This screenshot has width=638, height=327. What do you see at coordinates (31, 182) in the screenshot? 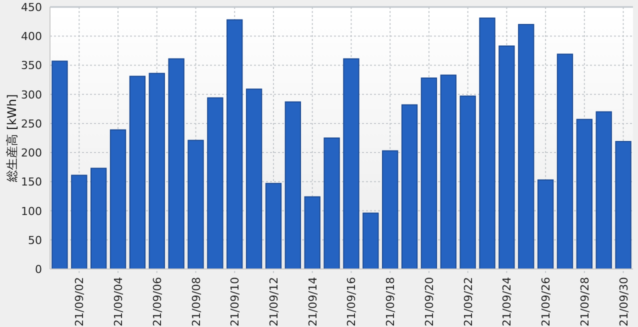
I see `y-tick-label: 150` at bounding box center [31, 182].